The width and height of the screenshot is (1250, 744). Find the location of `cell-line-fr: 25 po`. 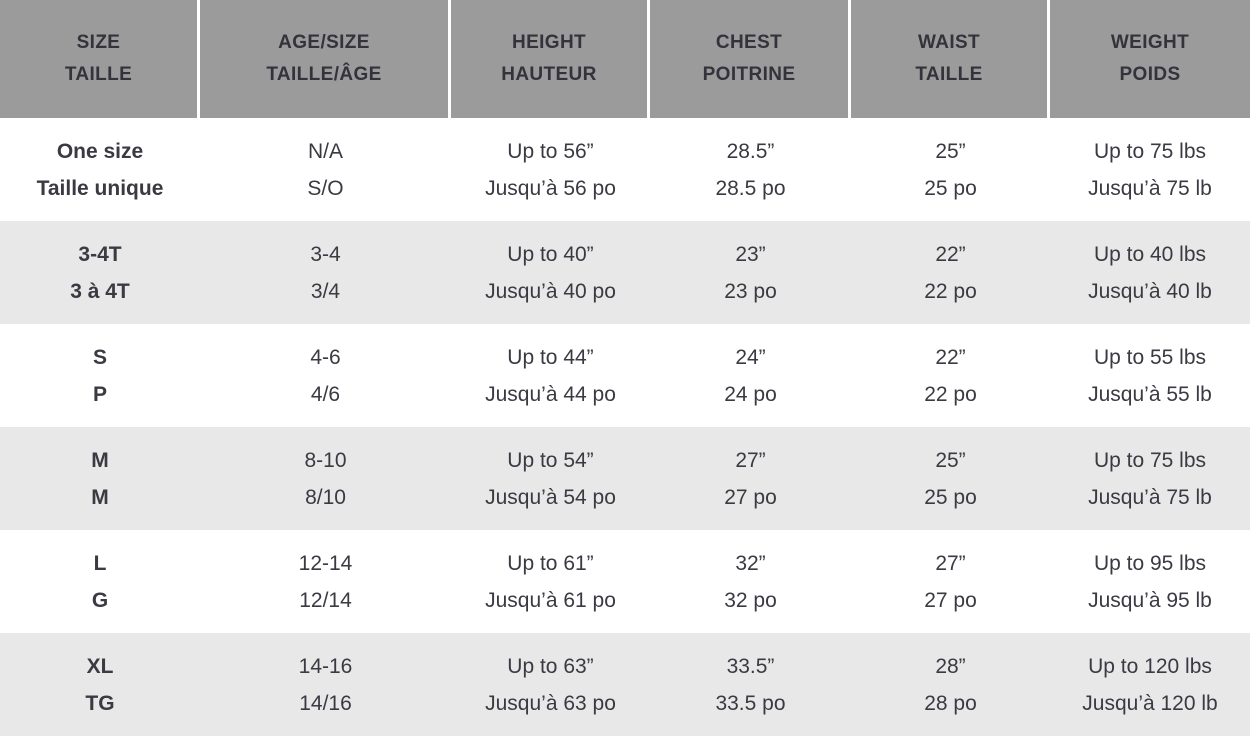

cell-line-fr: 25 po is located at coordinates (950, 188).